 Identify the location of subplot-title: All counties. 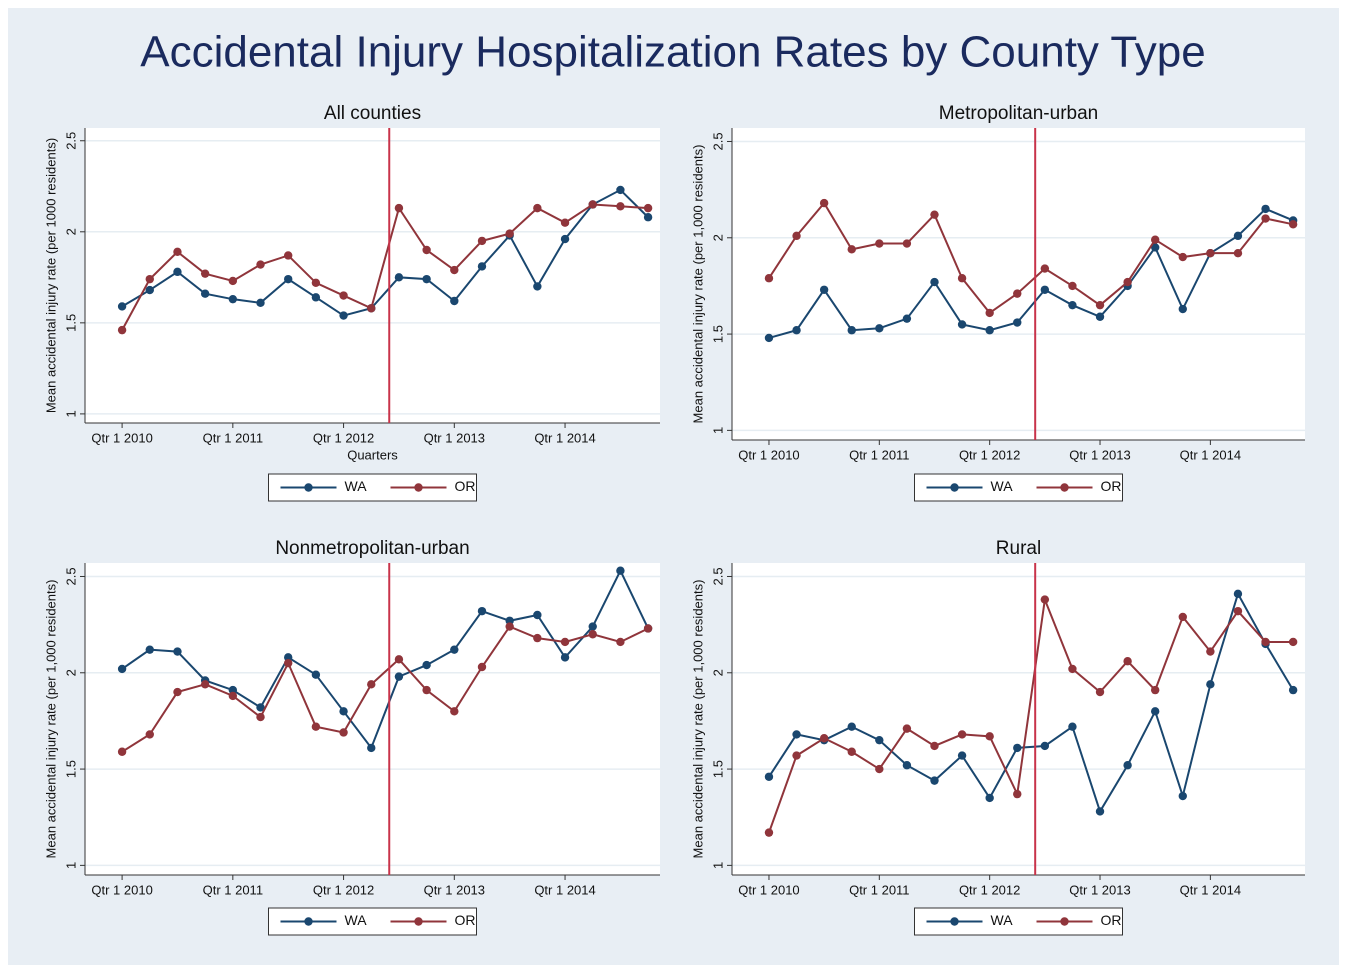
(372, 113).